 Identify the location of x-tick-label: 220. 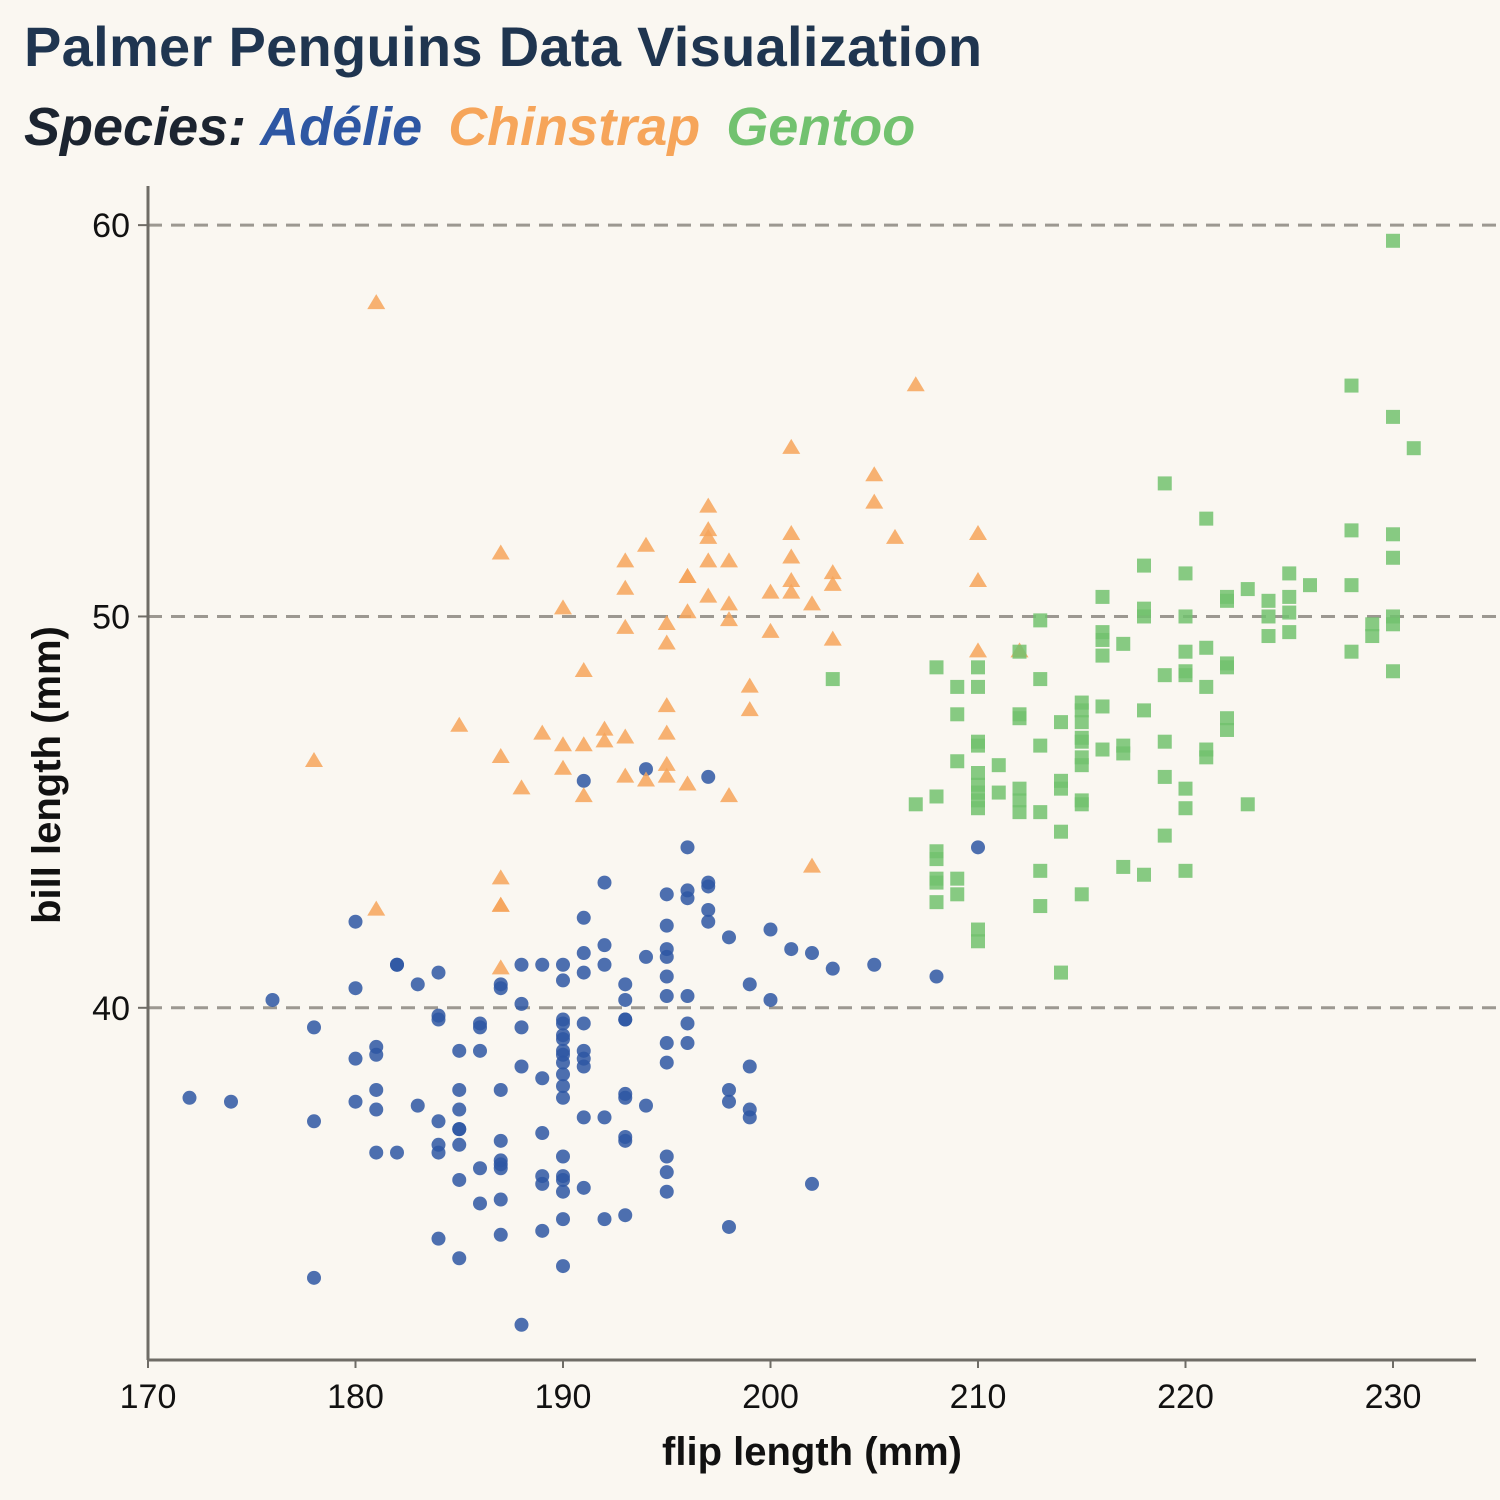
(1185, 1397).